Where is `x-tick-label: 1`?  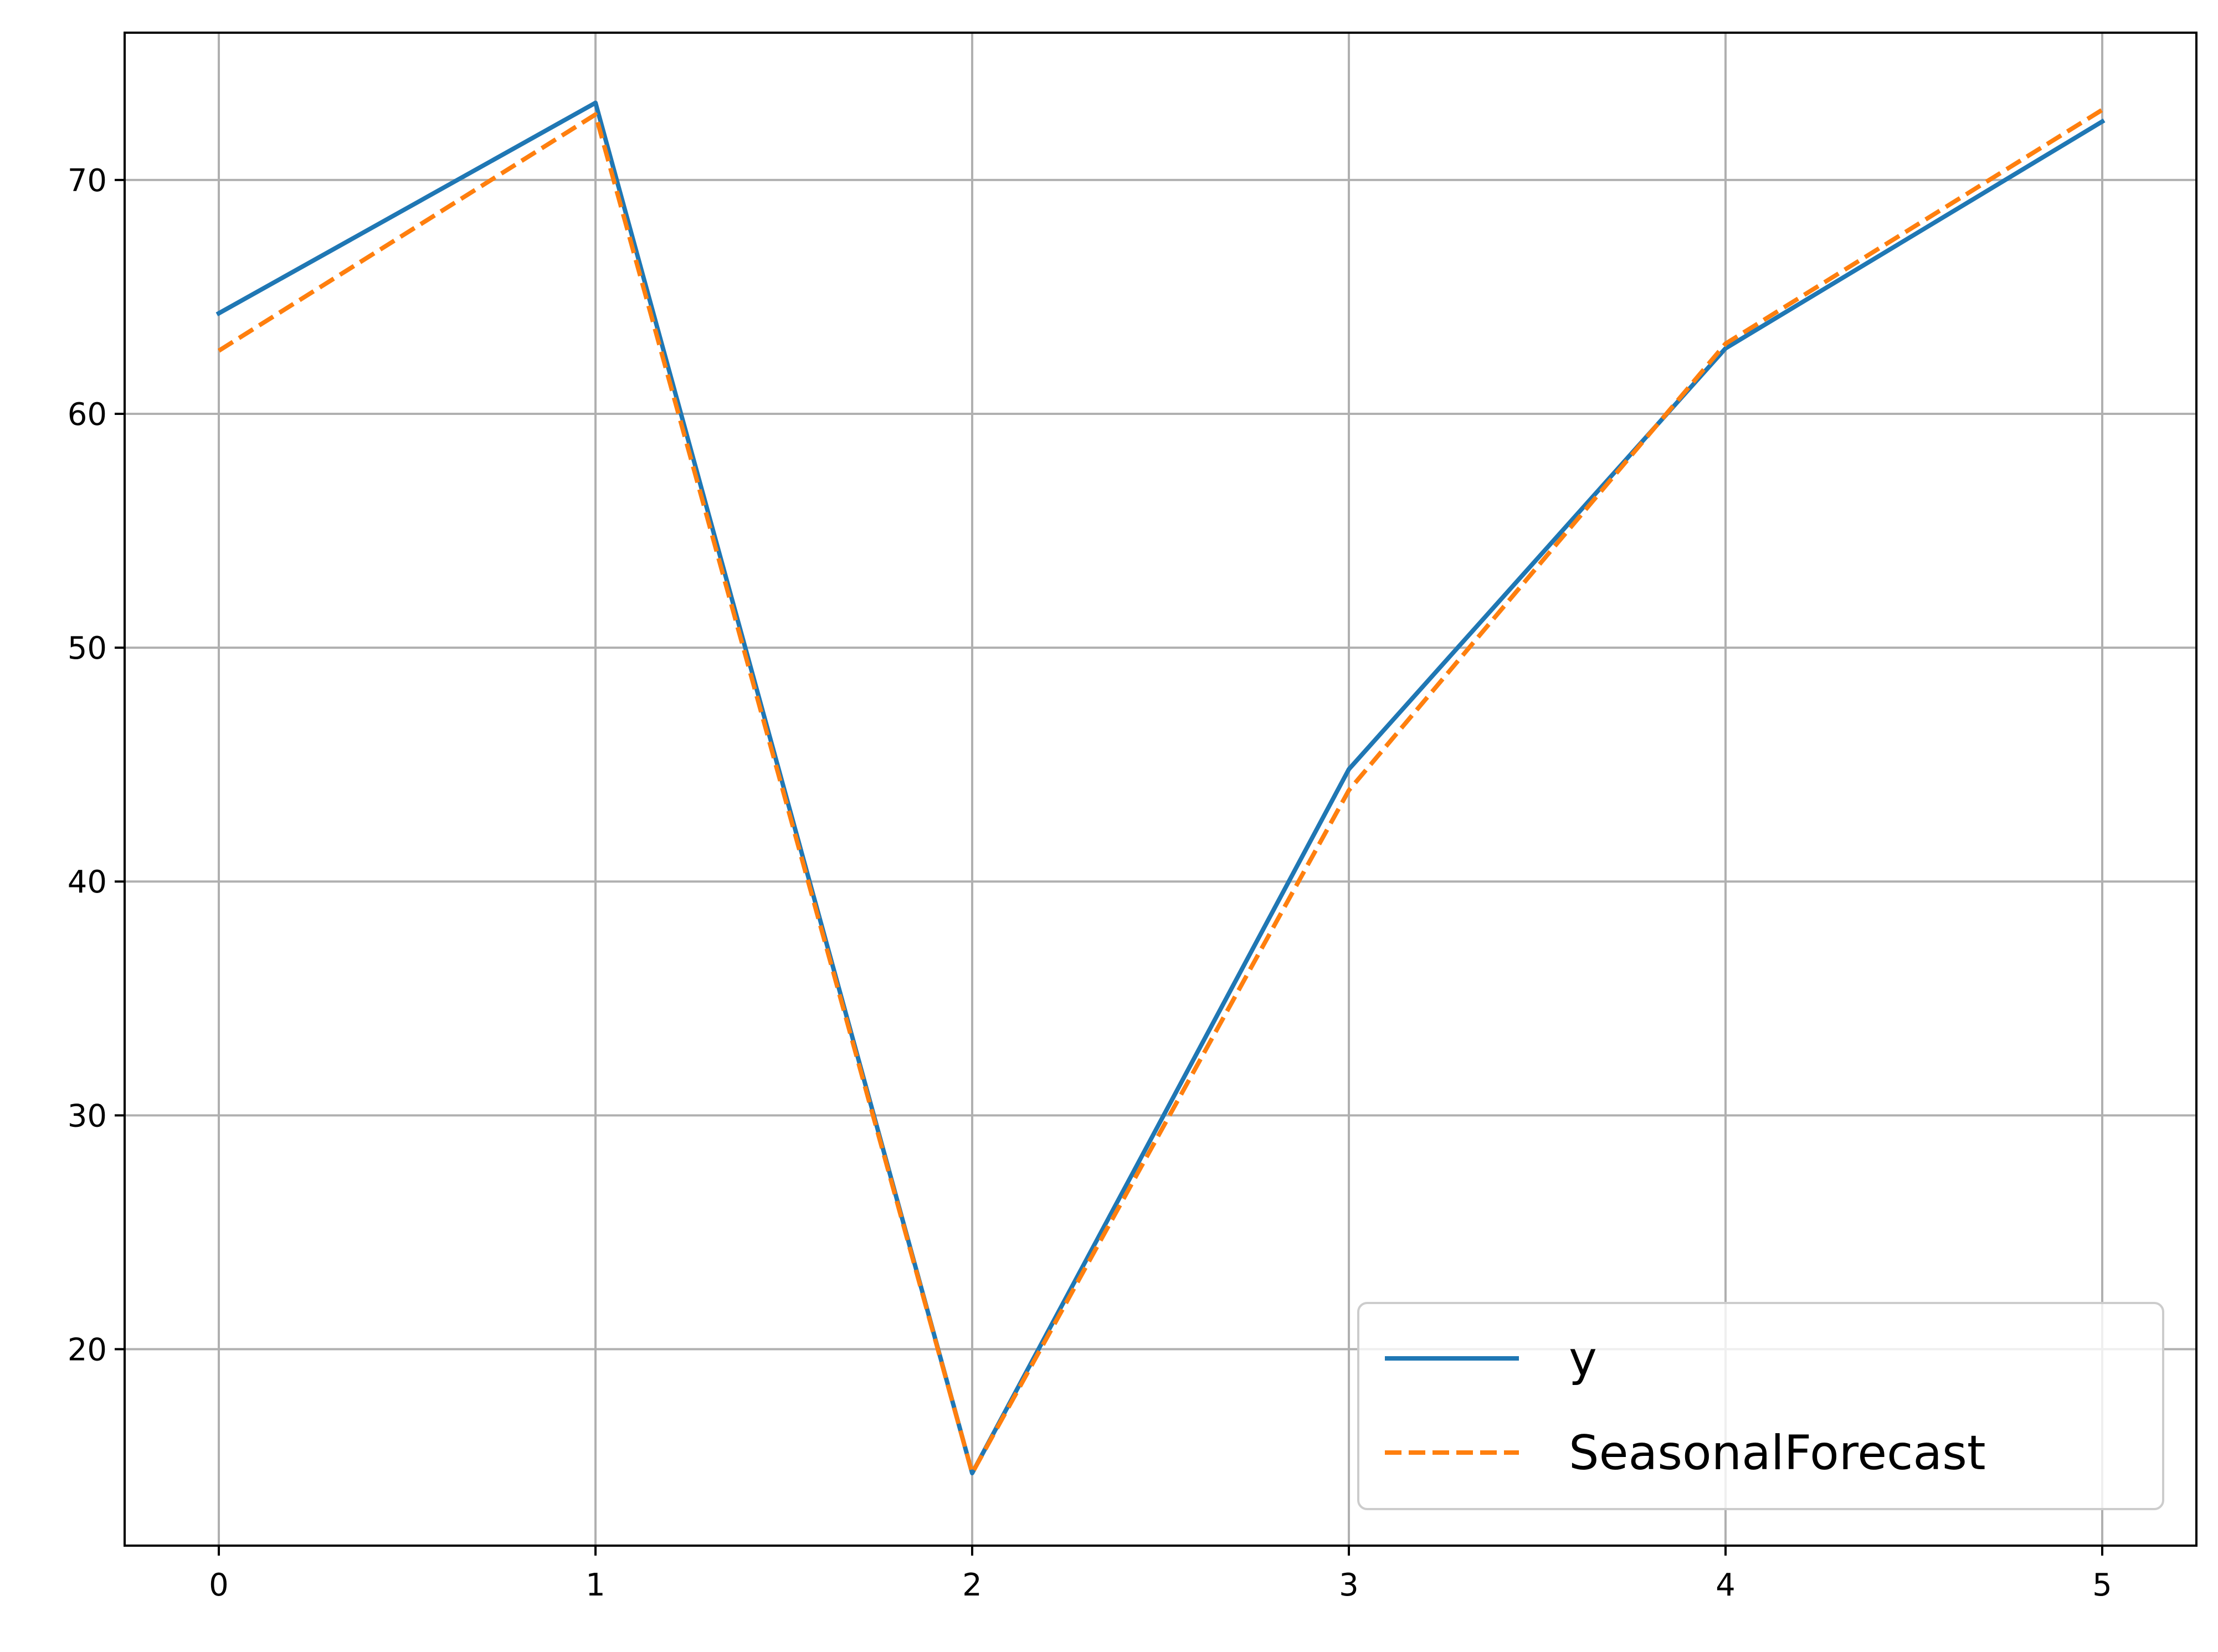 x-tick-label: 1 is located at coordinates (595, 1585).